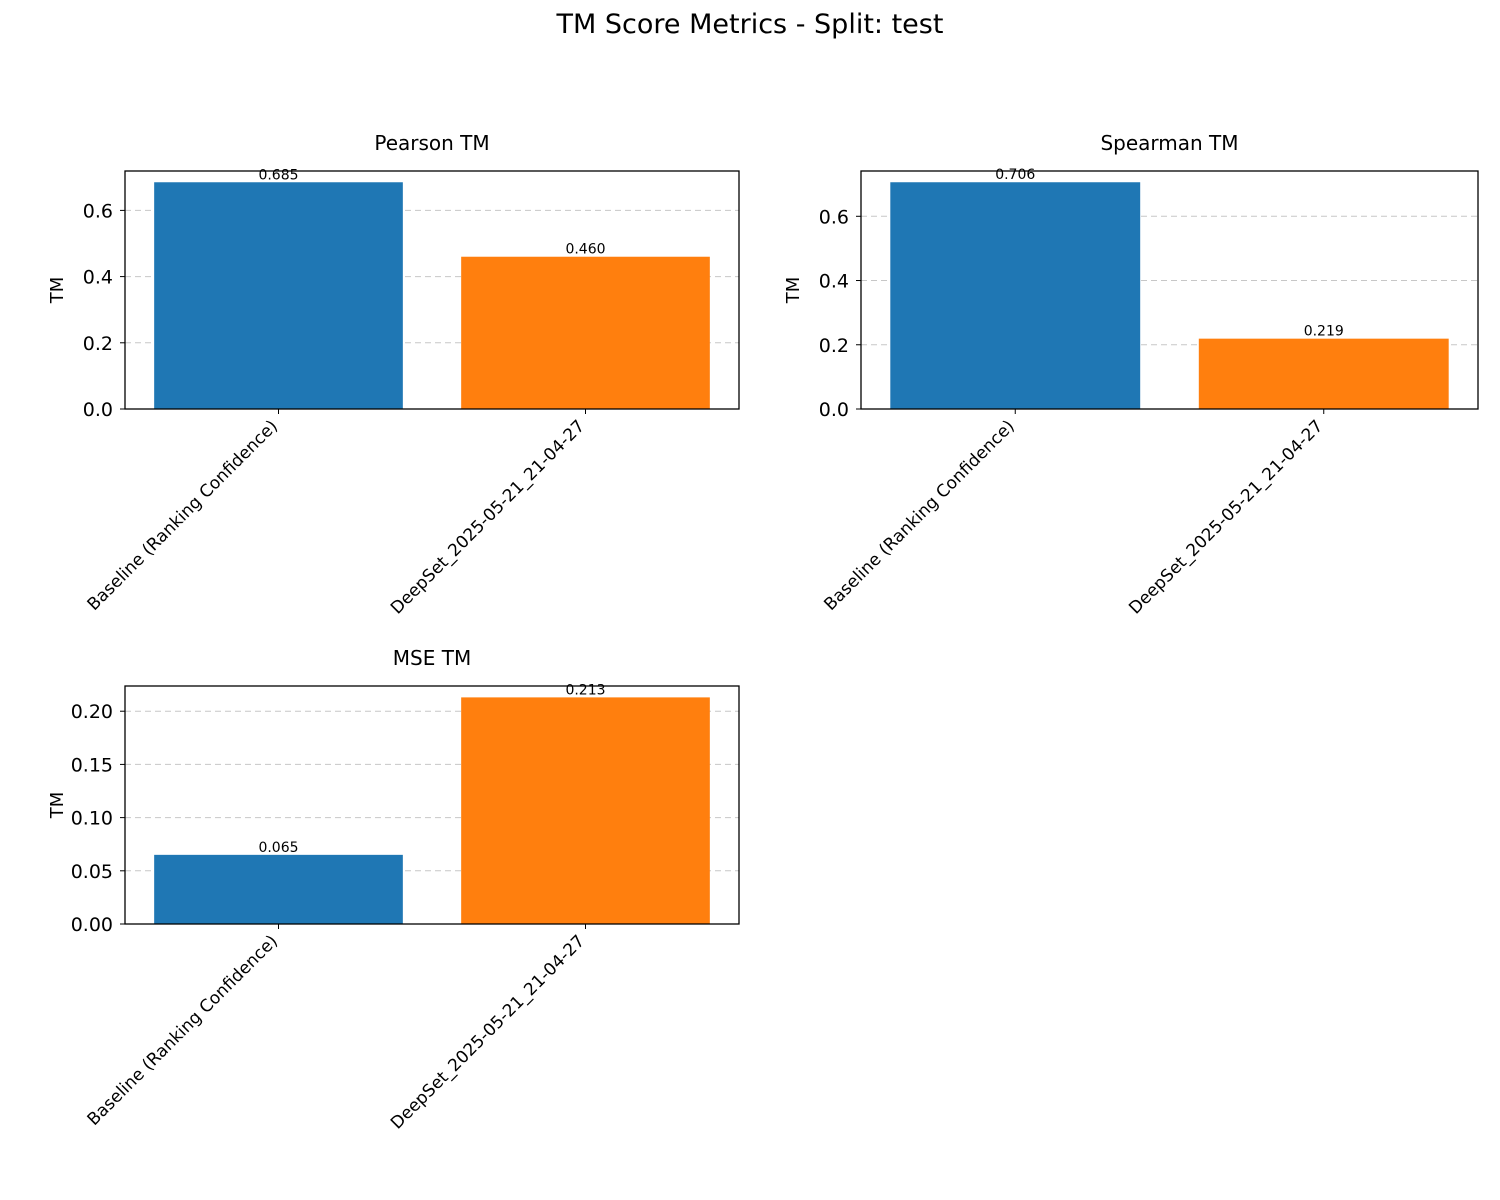  I want to click on subplot-title: Spearman TM, so click(1169, 143).